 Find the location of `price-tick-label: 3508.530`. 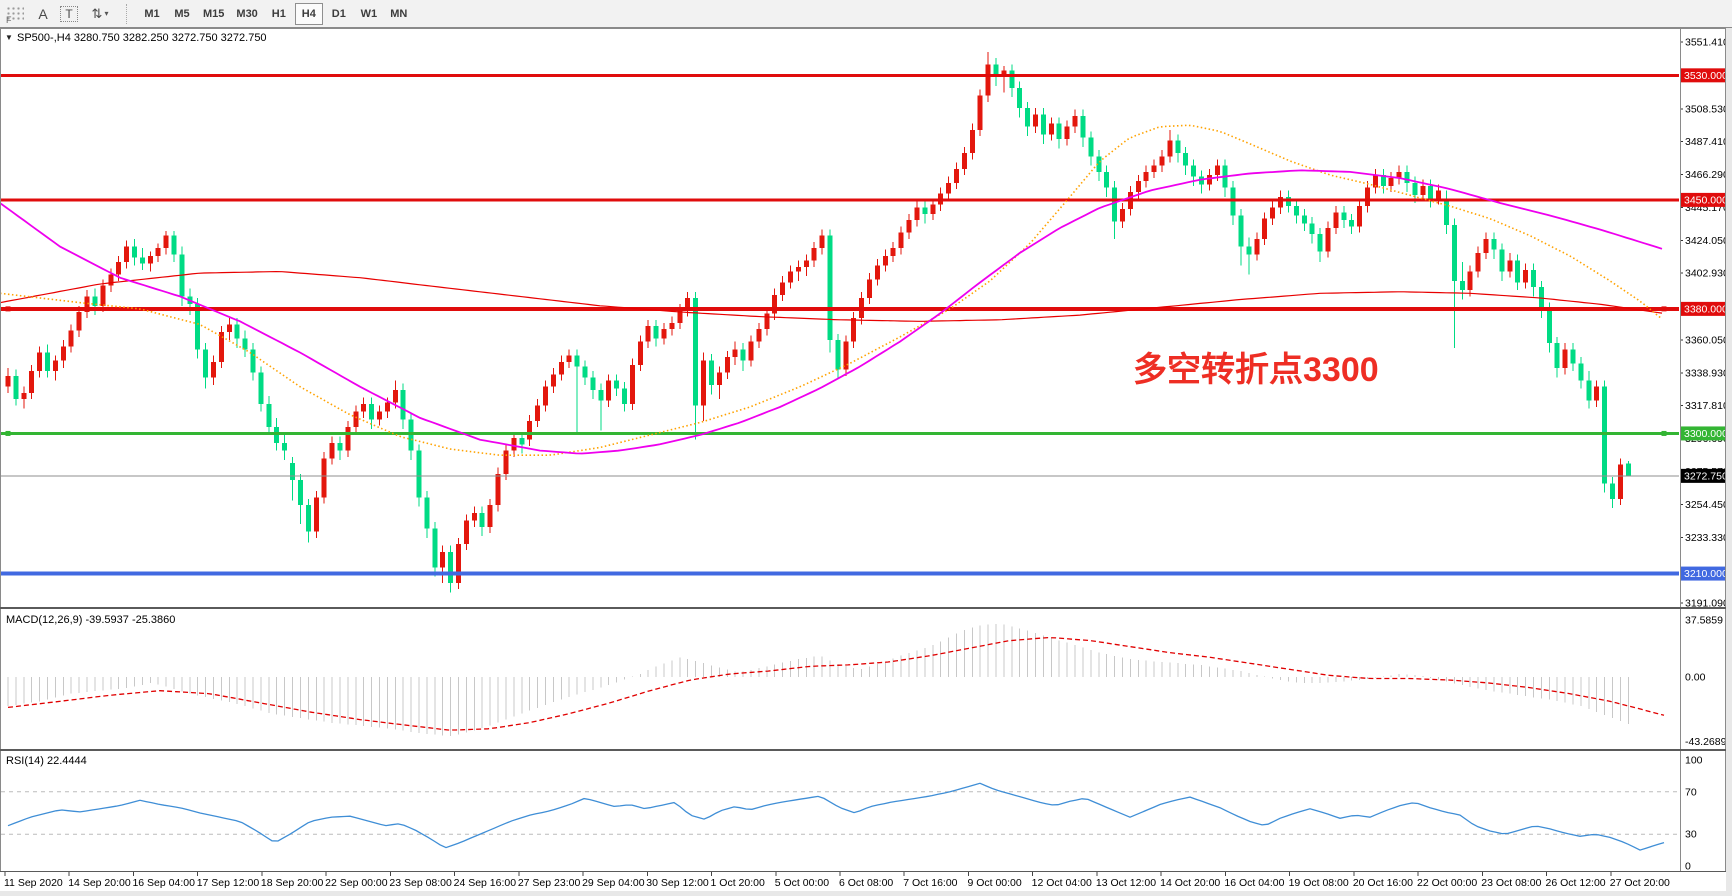

price-tick-label: 3508.530 is located at coordinates (1705, 109).